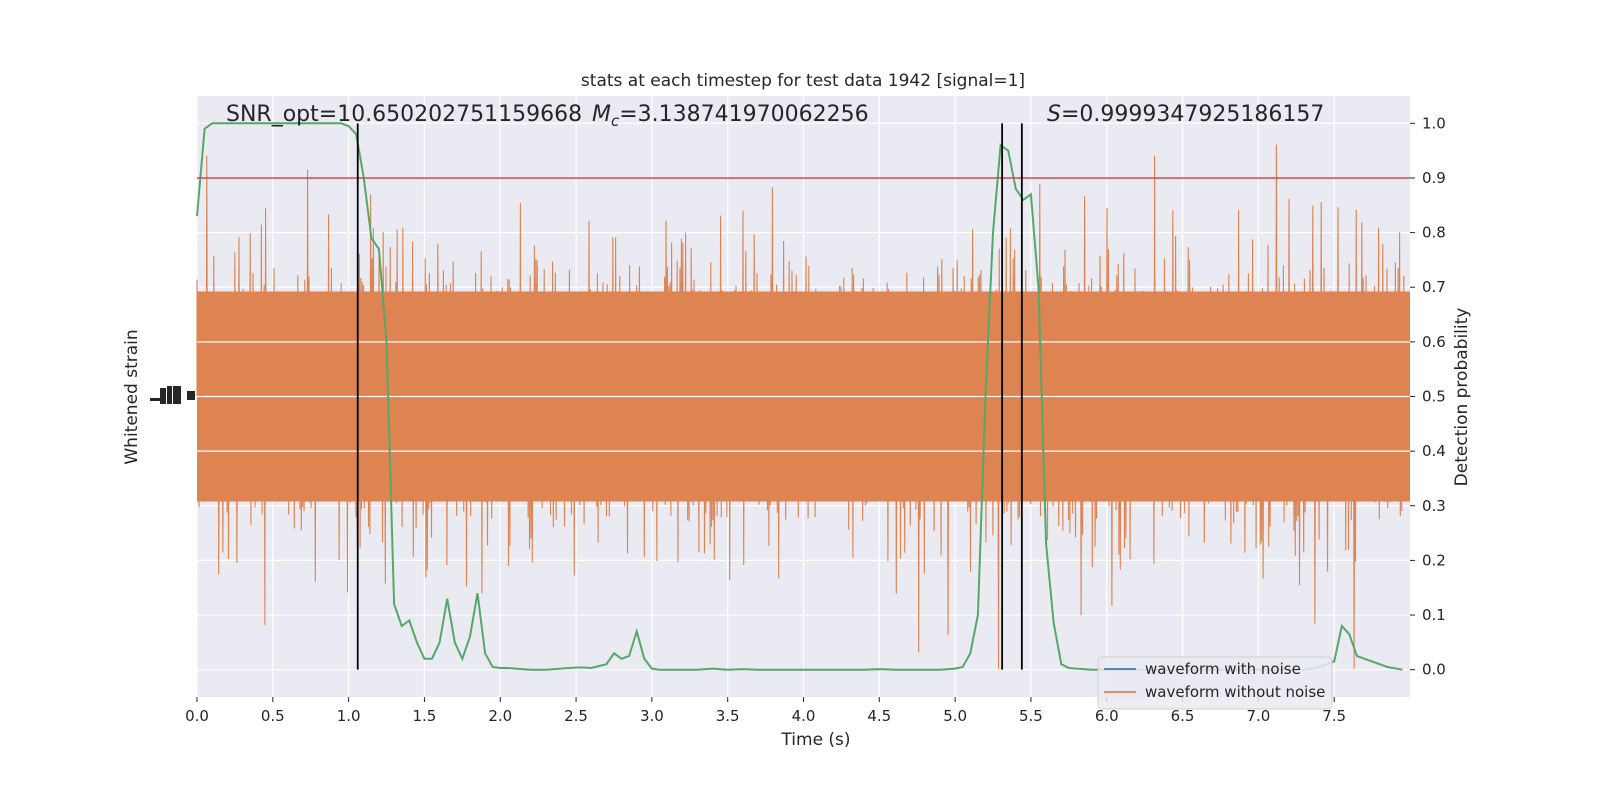  What do you see at coordinates (1434, 287) in the screenshot?
I see `y-tick-label: 0.7` at bounding box center [1434, 287].